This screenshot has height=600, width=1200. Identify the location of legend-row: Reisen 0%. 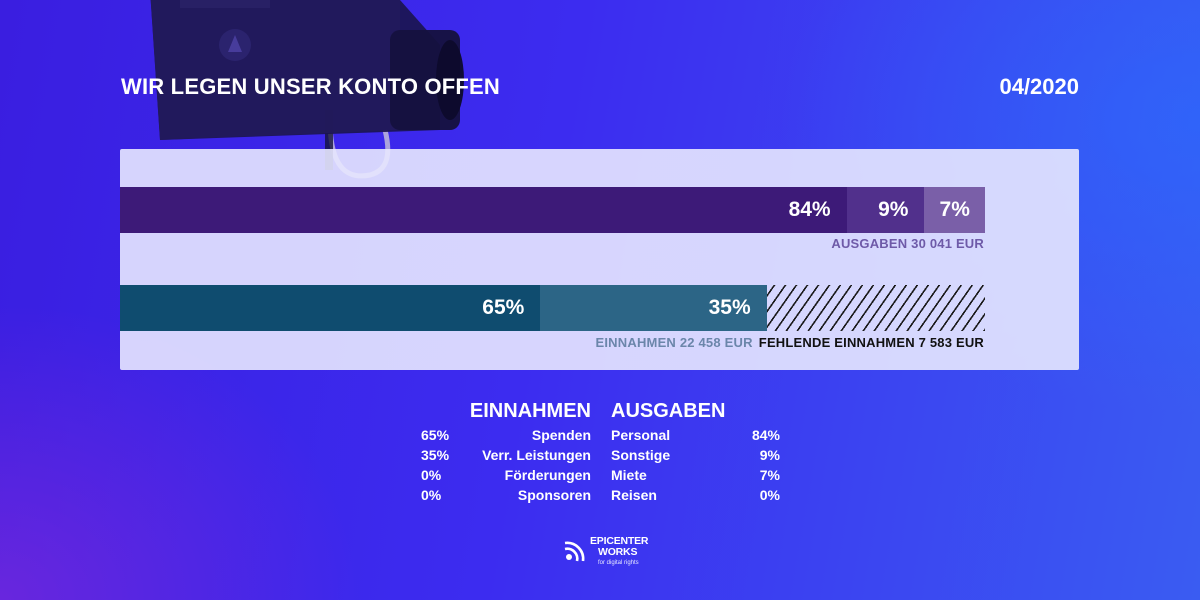
(695, 497).